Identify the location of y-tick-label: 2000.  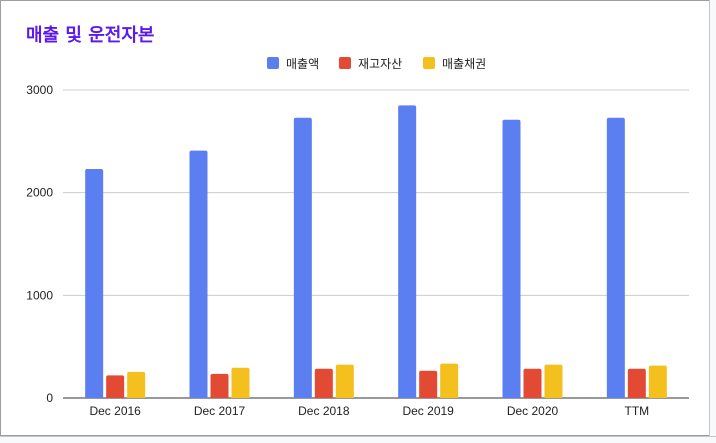
(39, 193).